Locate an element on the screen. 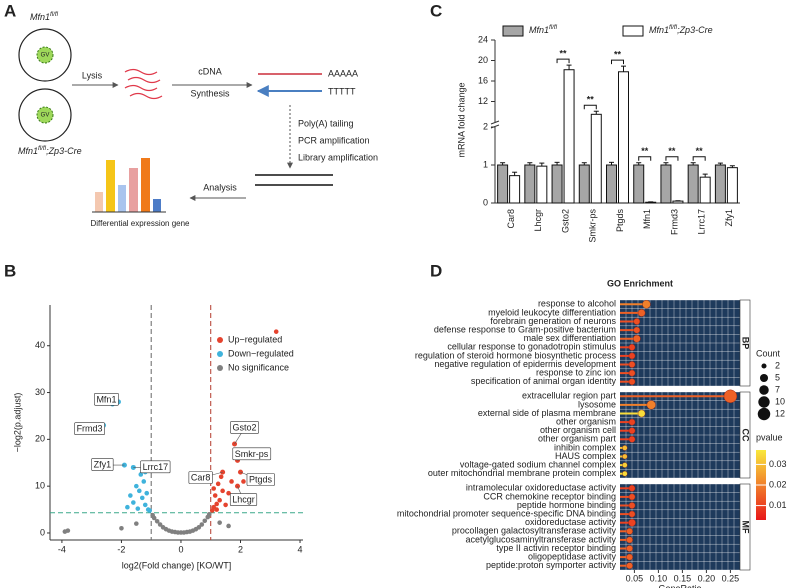  step-label: Library amplification is located at coordinates (338, 157).